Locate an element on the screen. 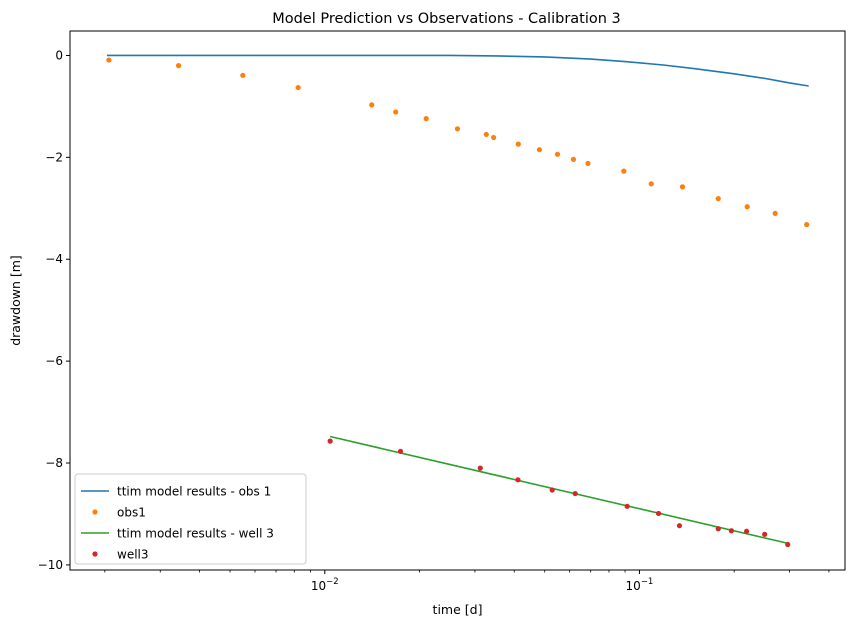 Image resolution: width=853 pixels, height=629 pixels. x-tick-label: 10⁻² is located at coordinates (325, 585).